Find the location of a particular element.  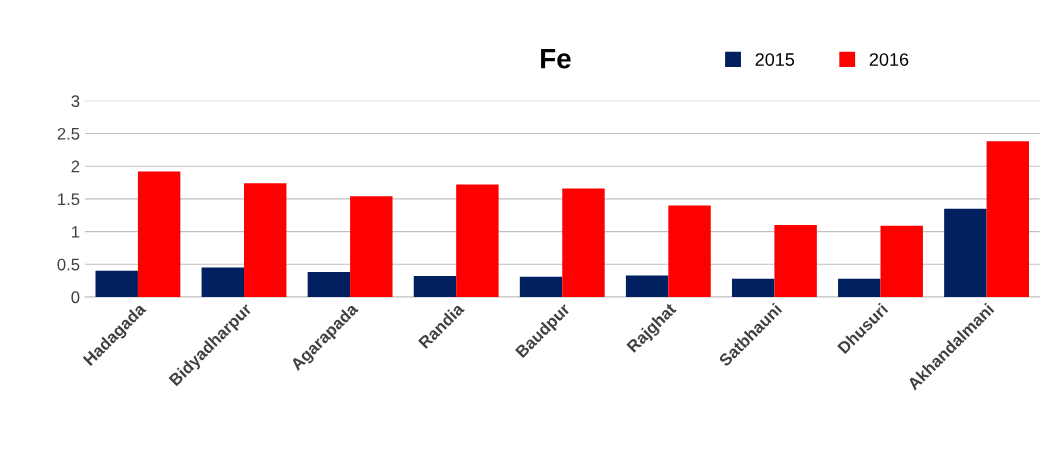

y-tick-label: 2.5 is located at coordinates (68, 133).